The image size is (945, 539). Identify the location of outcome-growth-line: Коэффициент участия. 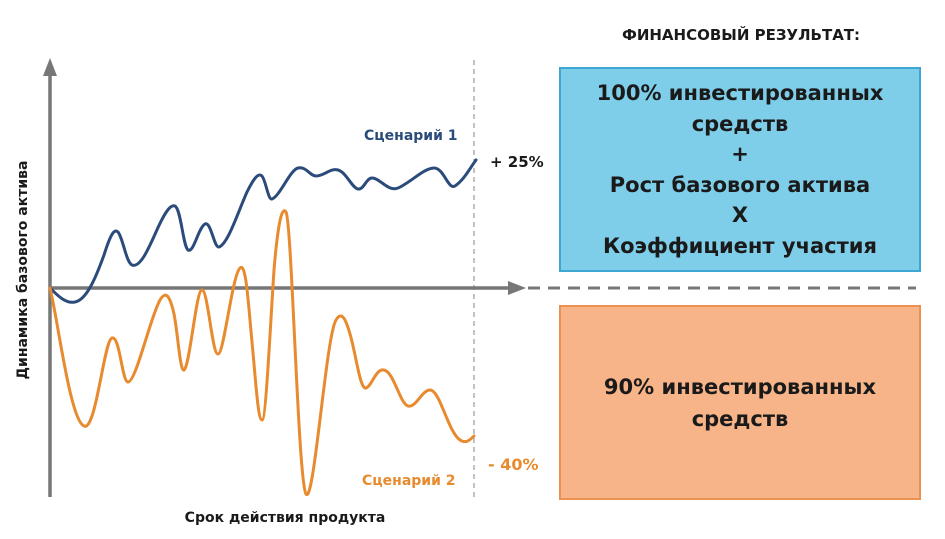
(740, 245).